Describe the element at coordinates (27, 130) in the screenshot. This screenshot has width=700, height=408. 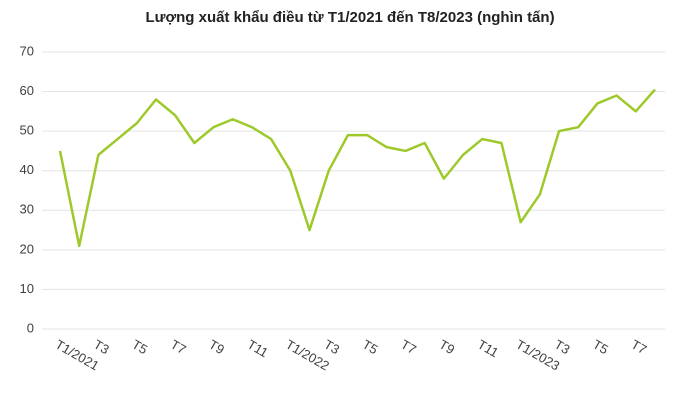
I see `y-tick-label: 50` at that location.